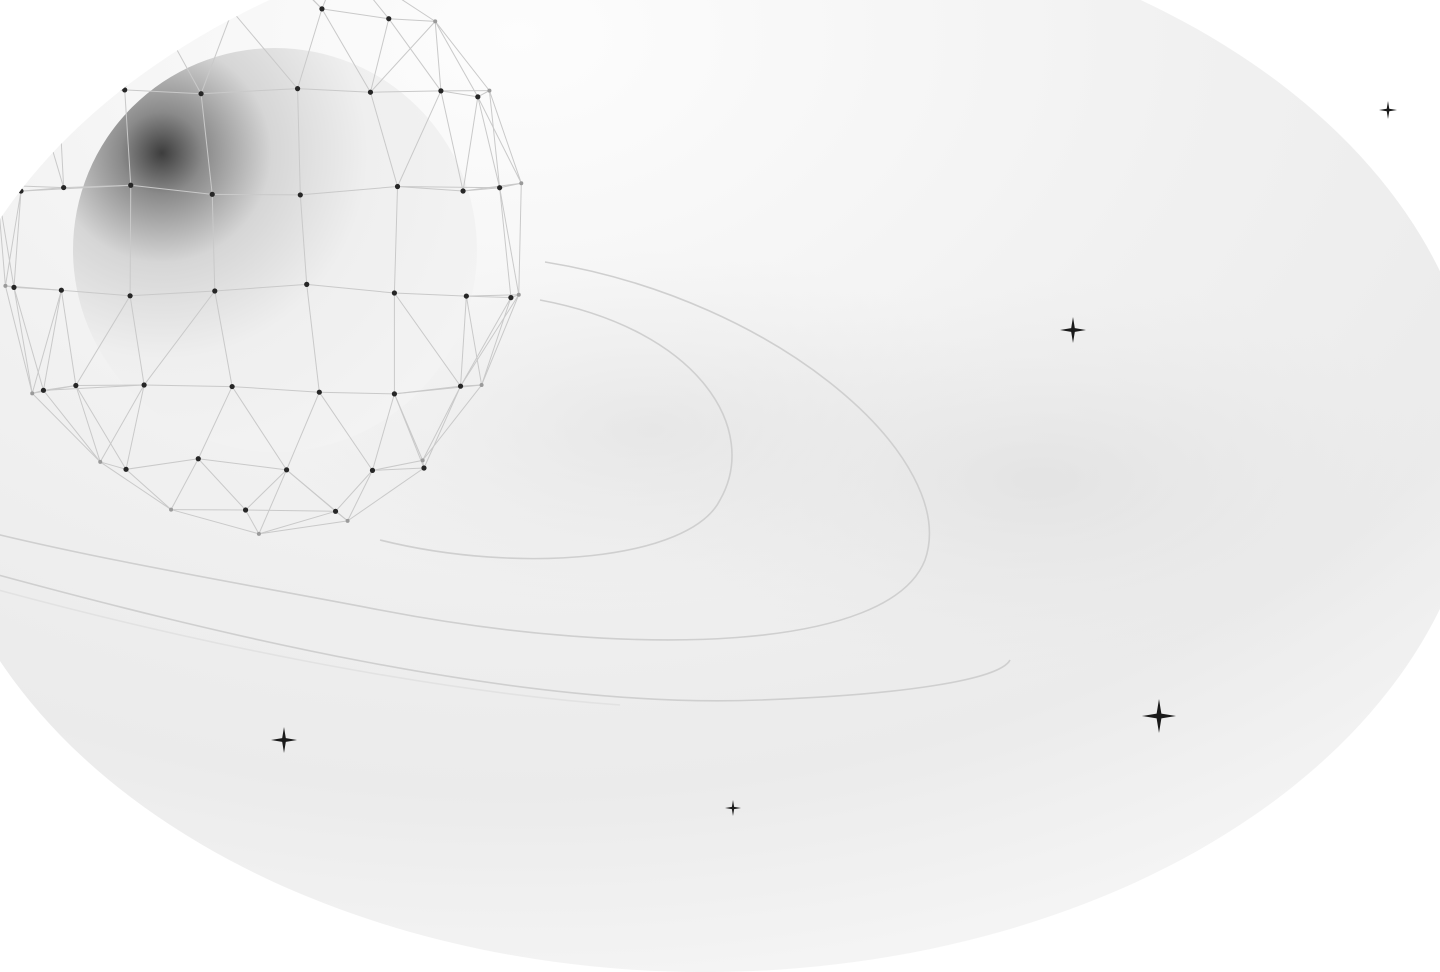 Image resolution: width=1440 pixels, height=972 pixels. Describe the element at coordinates (275, 250) in the screenshot. I see `planet-sphere` at that location.